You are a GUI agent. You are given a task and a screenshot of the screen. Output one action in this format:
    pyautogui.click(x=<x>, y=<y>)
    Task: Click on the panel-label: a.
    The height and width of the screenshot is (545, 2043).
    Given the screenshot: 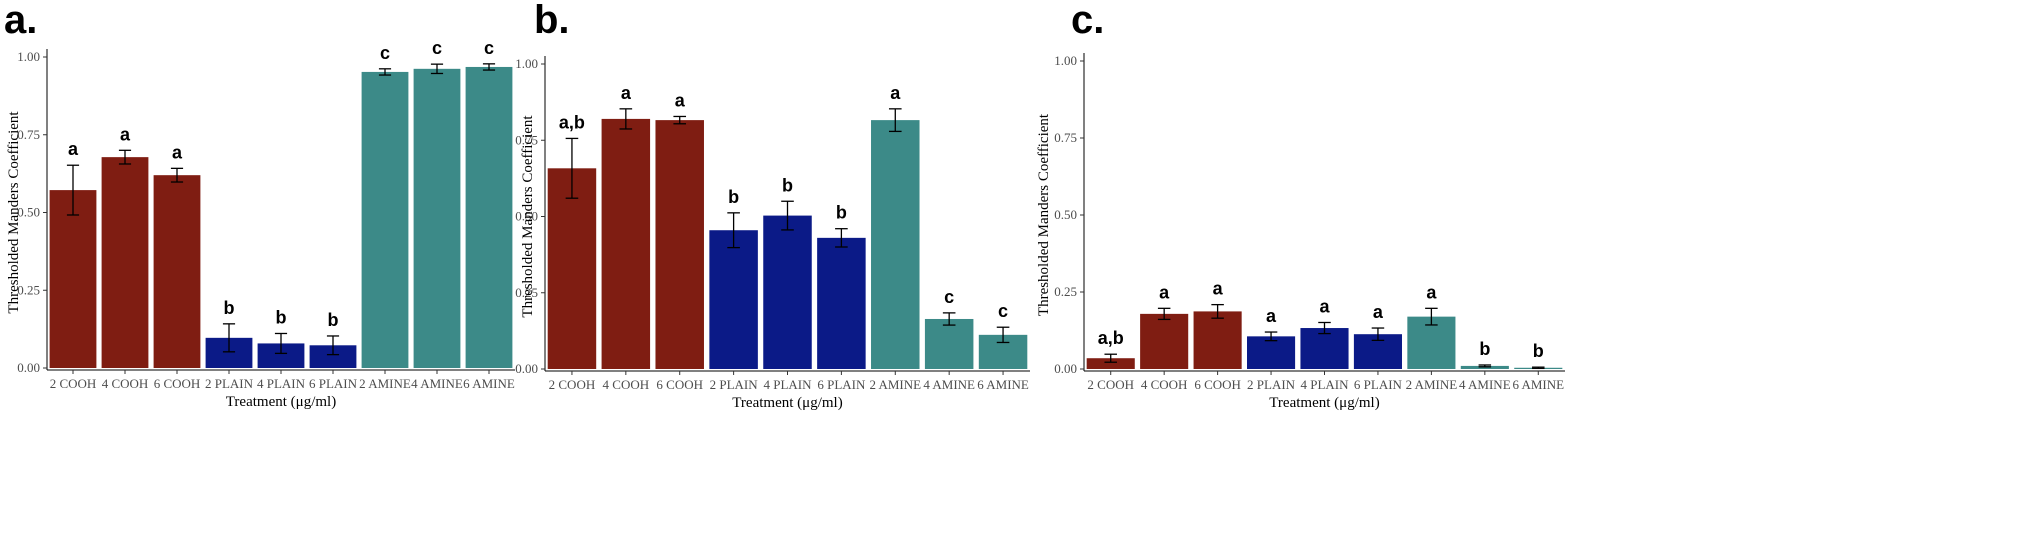 What is the action you would take?
    pyautogui.click(x=20, y=21)
    